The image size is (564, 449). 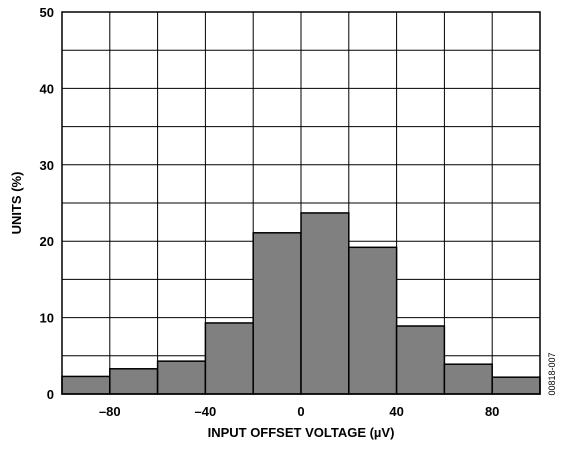 What do you see at coordinates (47, 203) in the screenshot?
I see `y-tick-labels: 0 10 20 30 40 50` at bounding box center [47, 203].